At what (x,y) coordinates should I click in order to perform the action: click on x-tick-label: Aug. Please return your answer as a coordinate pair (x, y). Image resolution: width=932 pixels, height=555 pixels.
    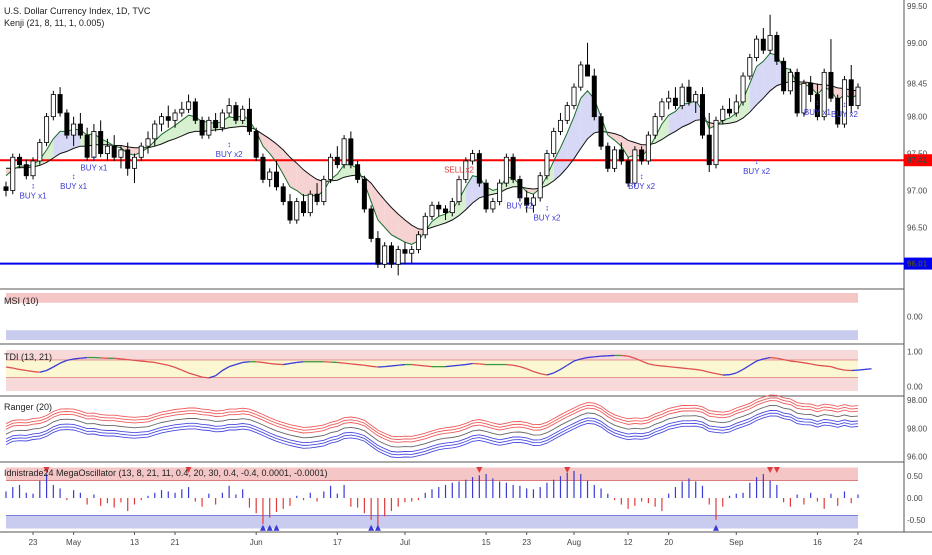
    Looking at the image, I should click on (574, 542).